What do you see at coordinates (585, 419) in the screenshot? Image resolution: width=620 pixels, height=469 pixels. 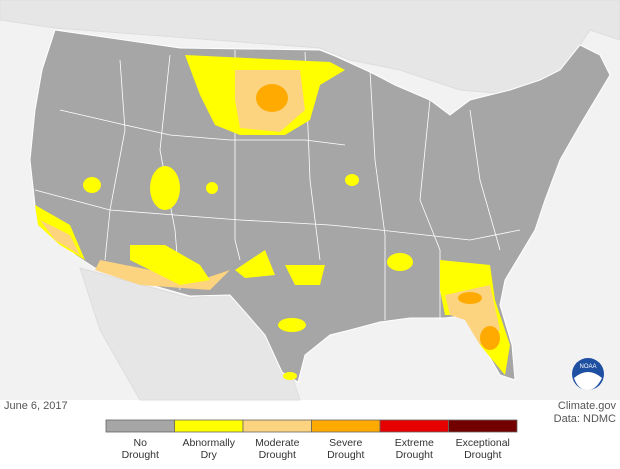 I see `data-credit: Data: NDMC` at bounding box center [585, 419].